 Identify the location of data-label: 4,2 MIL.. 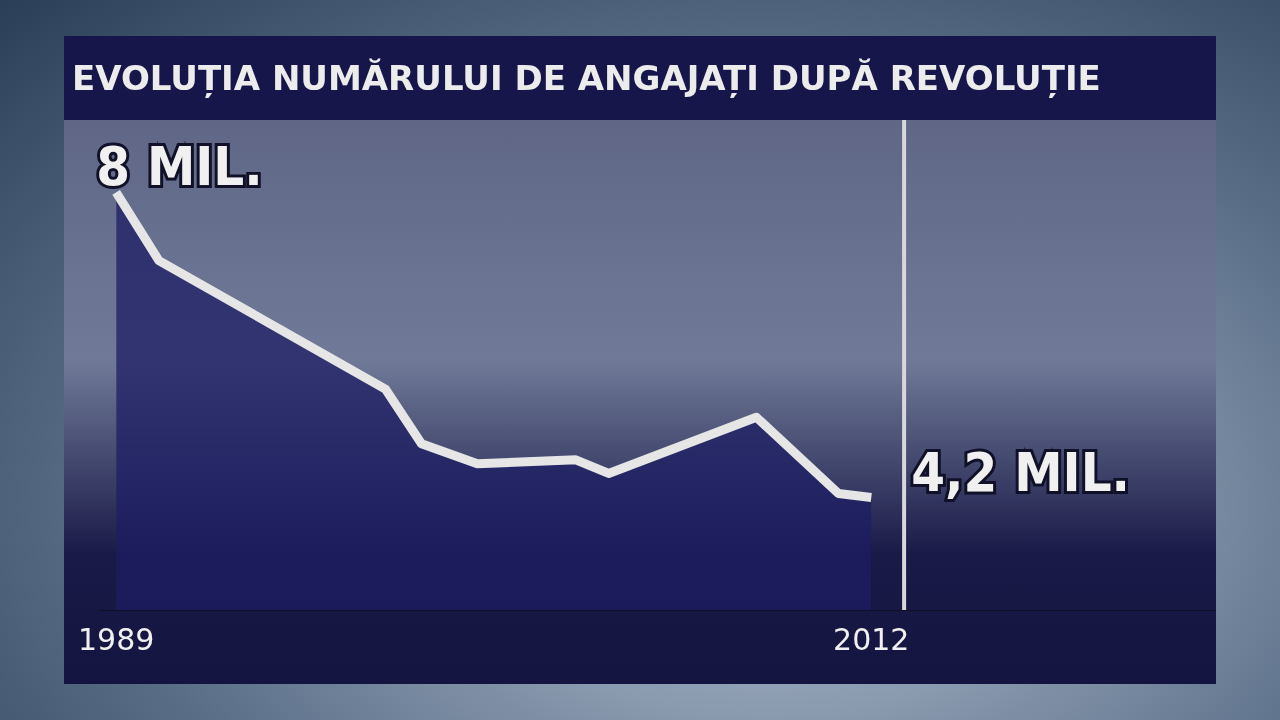
(1021, 472).